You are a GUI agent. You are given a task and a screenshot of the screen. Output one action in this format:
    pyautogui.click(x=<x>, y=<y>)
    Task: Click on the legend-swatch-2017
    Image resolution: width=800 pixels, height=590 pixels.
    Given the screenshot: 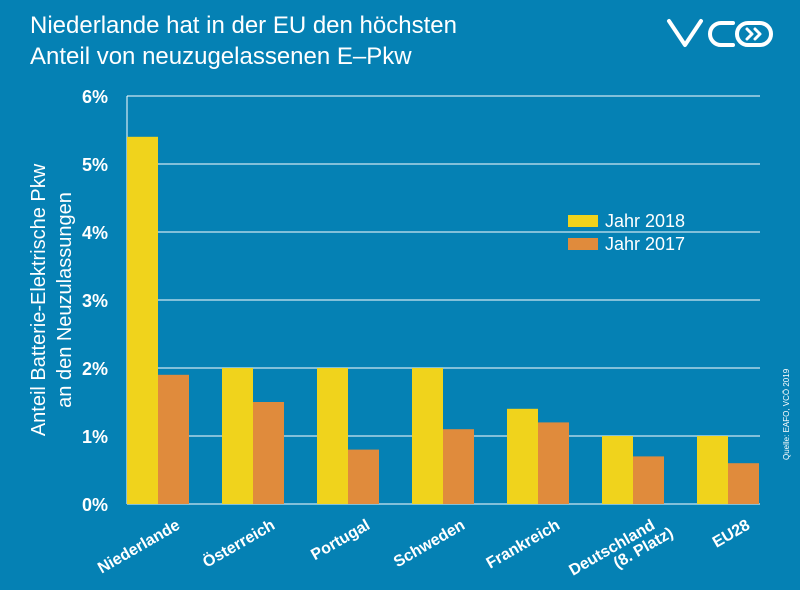 What is the action you would take?
    pyautogui.click(x=583, y=244)
    